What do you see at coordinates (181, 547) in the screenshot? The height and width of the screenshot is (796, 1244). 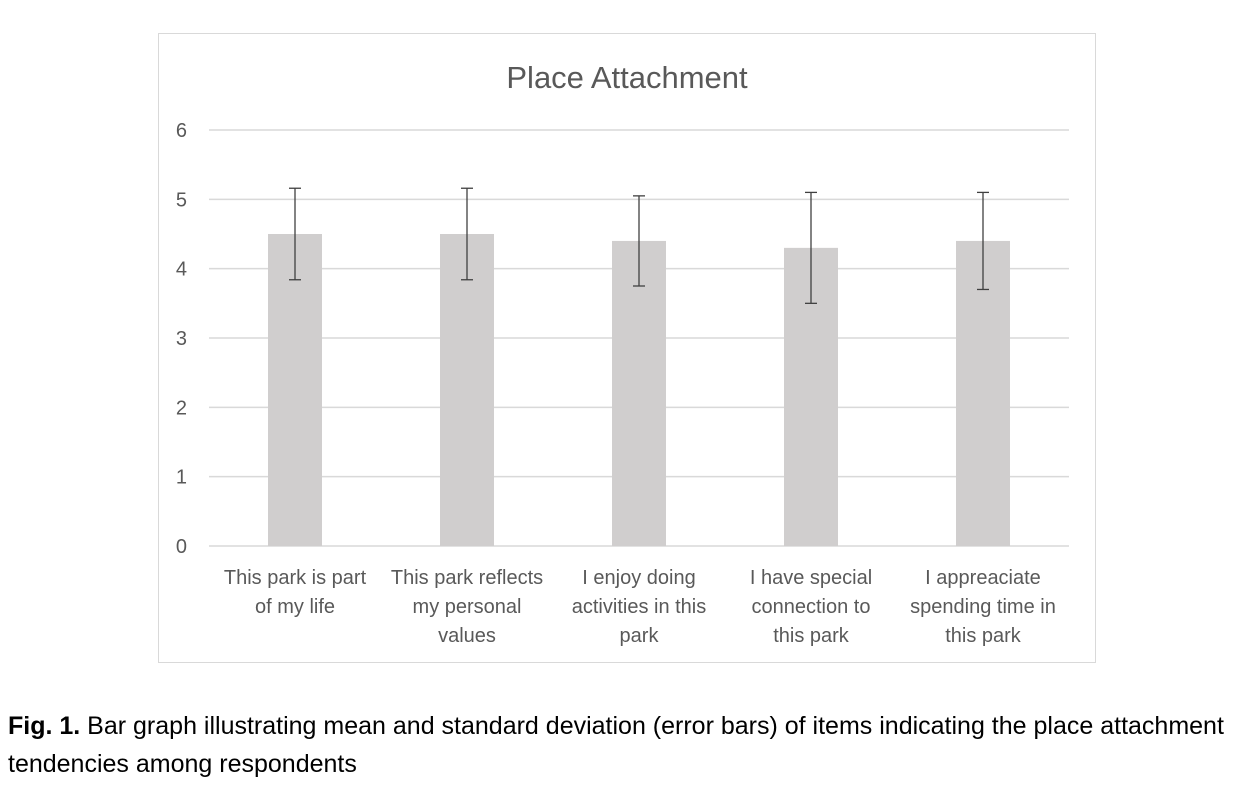 I see `y-tick-label: 0` at bounding box center [181, 547].